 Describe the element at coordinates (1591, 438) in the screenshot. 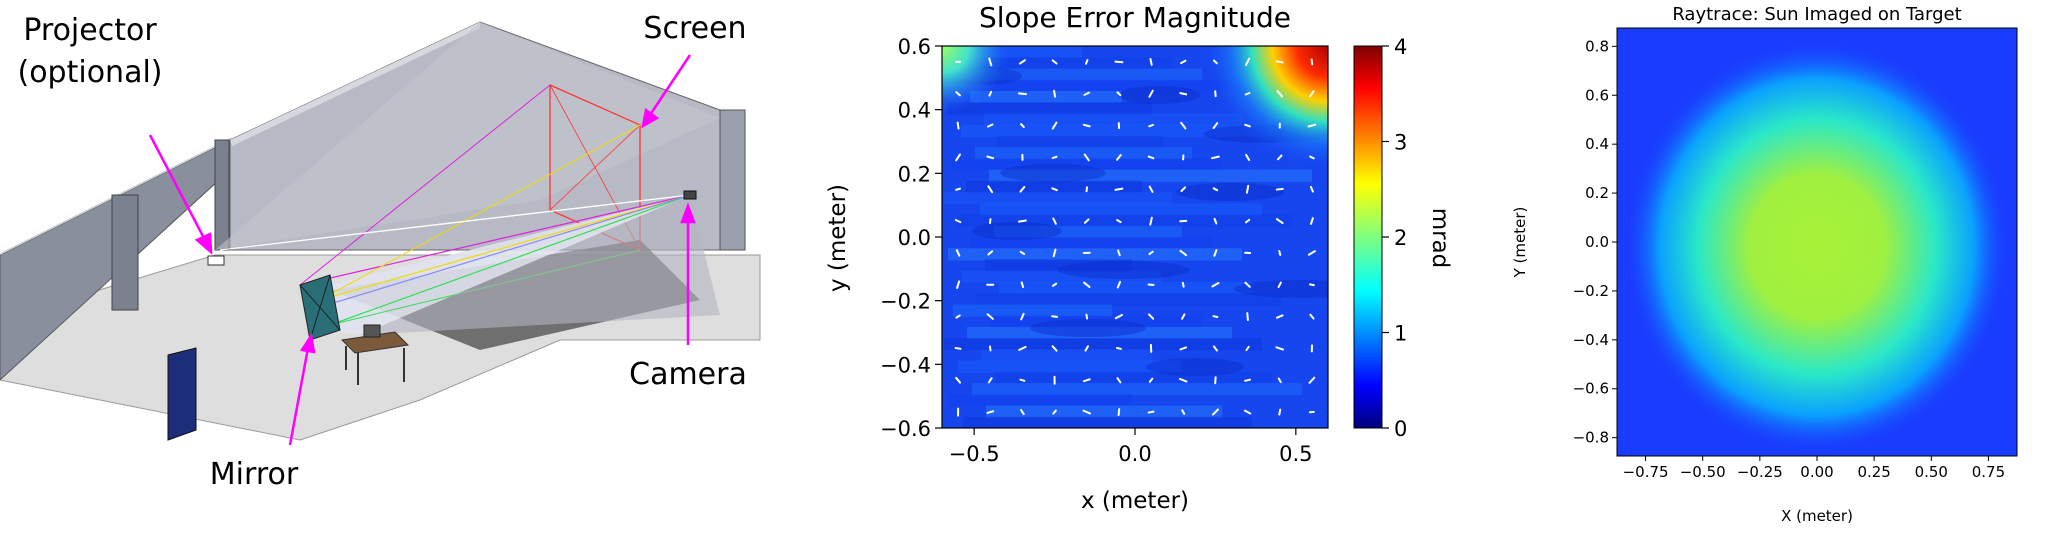

I see `y-tick-label: −0.8` at that location.